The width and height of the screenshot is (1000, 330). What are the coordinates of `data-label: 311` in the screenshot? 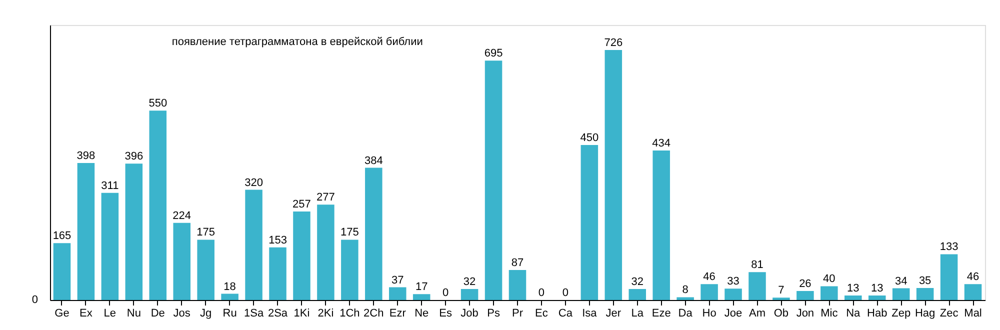 It's located at (110, 186).